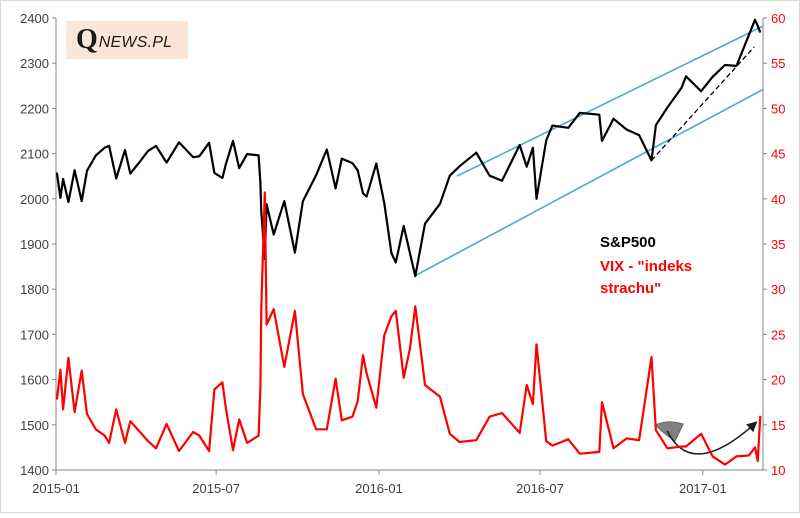 This screenshot has height=518, width=800. I want to click on dashed-support-line, so click(703, 103).